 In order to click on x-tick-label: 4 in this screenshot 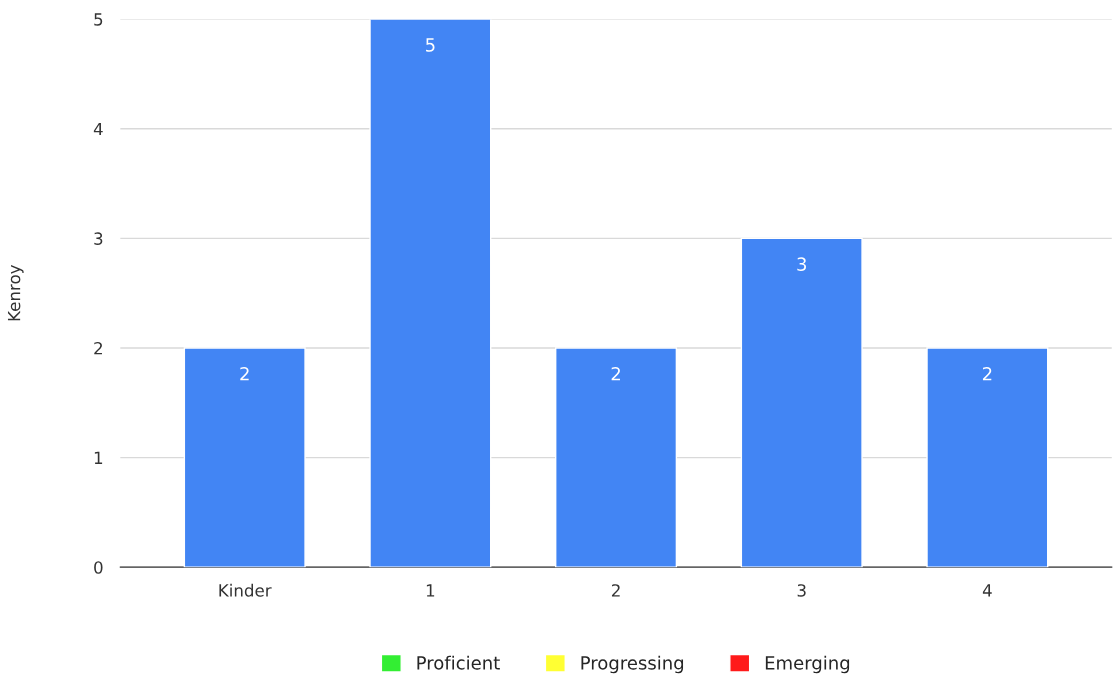, I will do `click(987, 590)`.